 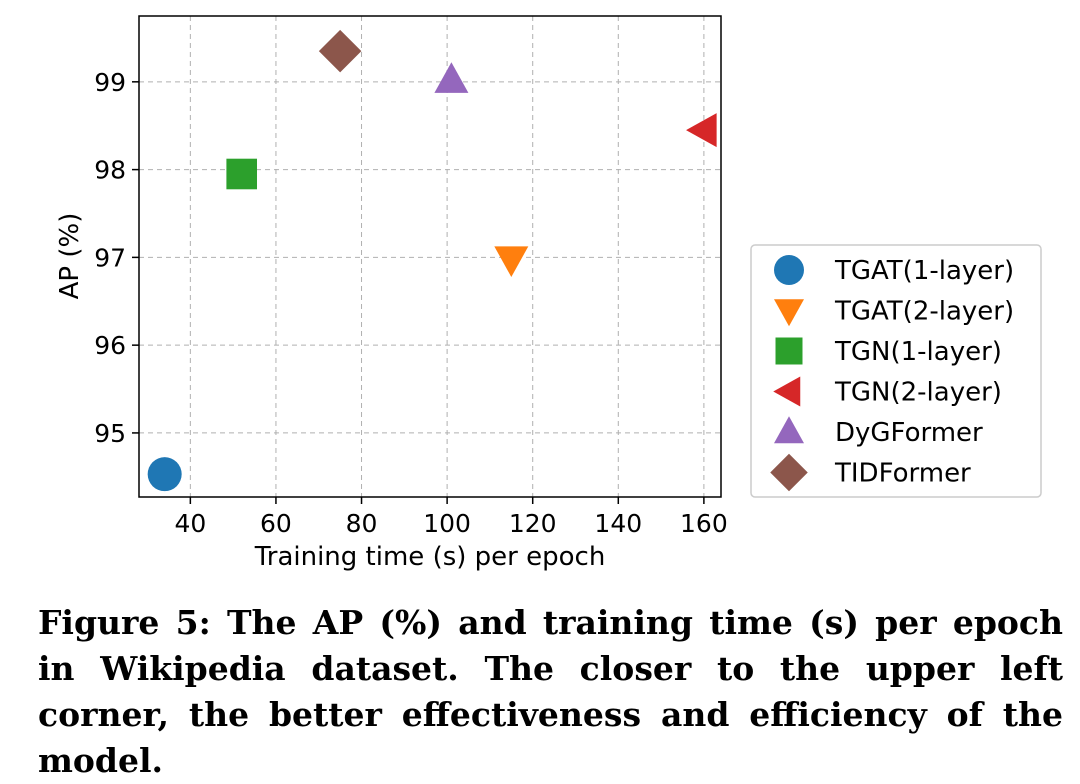 What do you see at coordinates (110, 257) in the screenshot?
I see `y-tick-label: 97` at bounding box center [110, 257].